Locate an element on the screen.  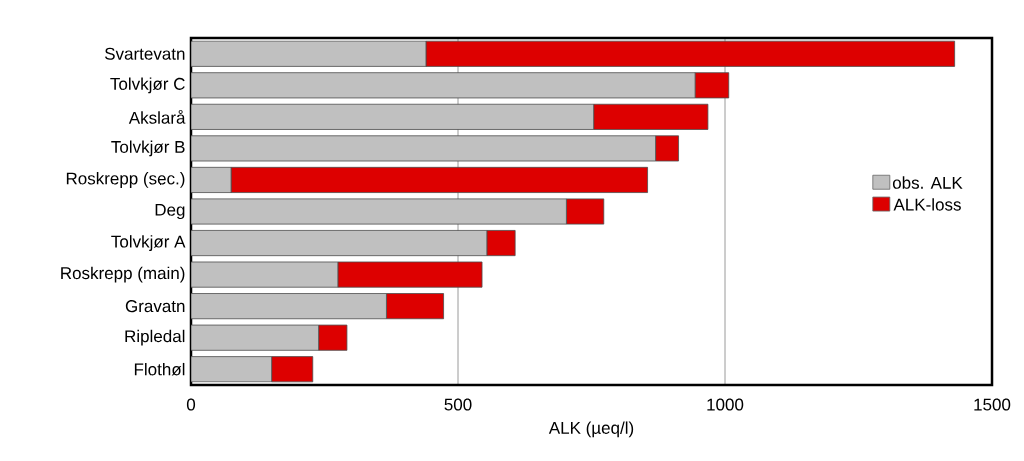
legend-label: ALK-loss is located at coordinates (927, 204).